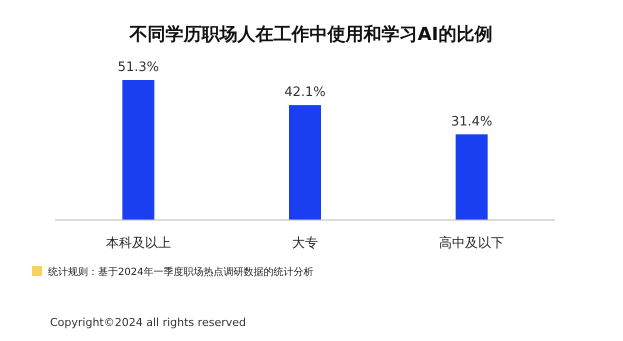 The width and height of the screenshot is (623, 341). I want to click on x-tick-label: 高中及以下, so click(471, 243).